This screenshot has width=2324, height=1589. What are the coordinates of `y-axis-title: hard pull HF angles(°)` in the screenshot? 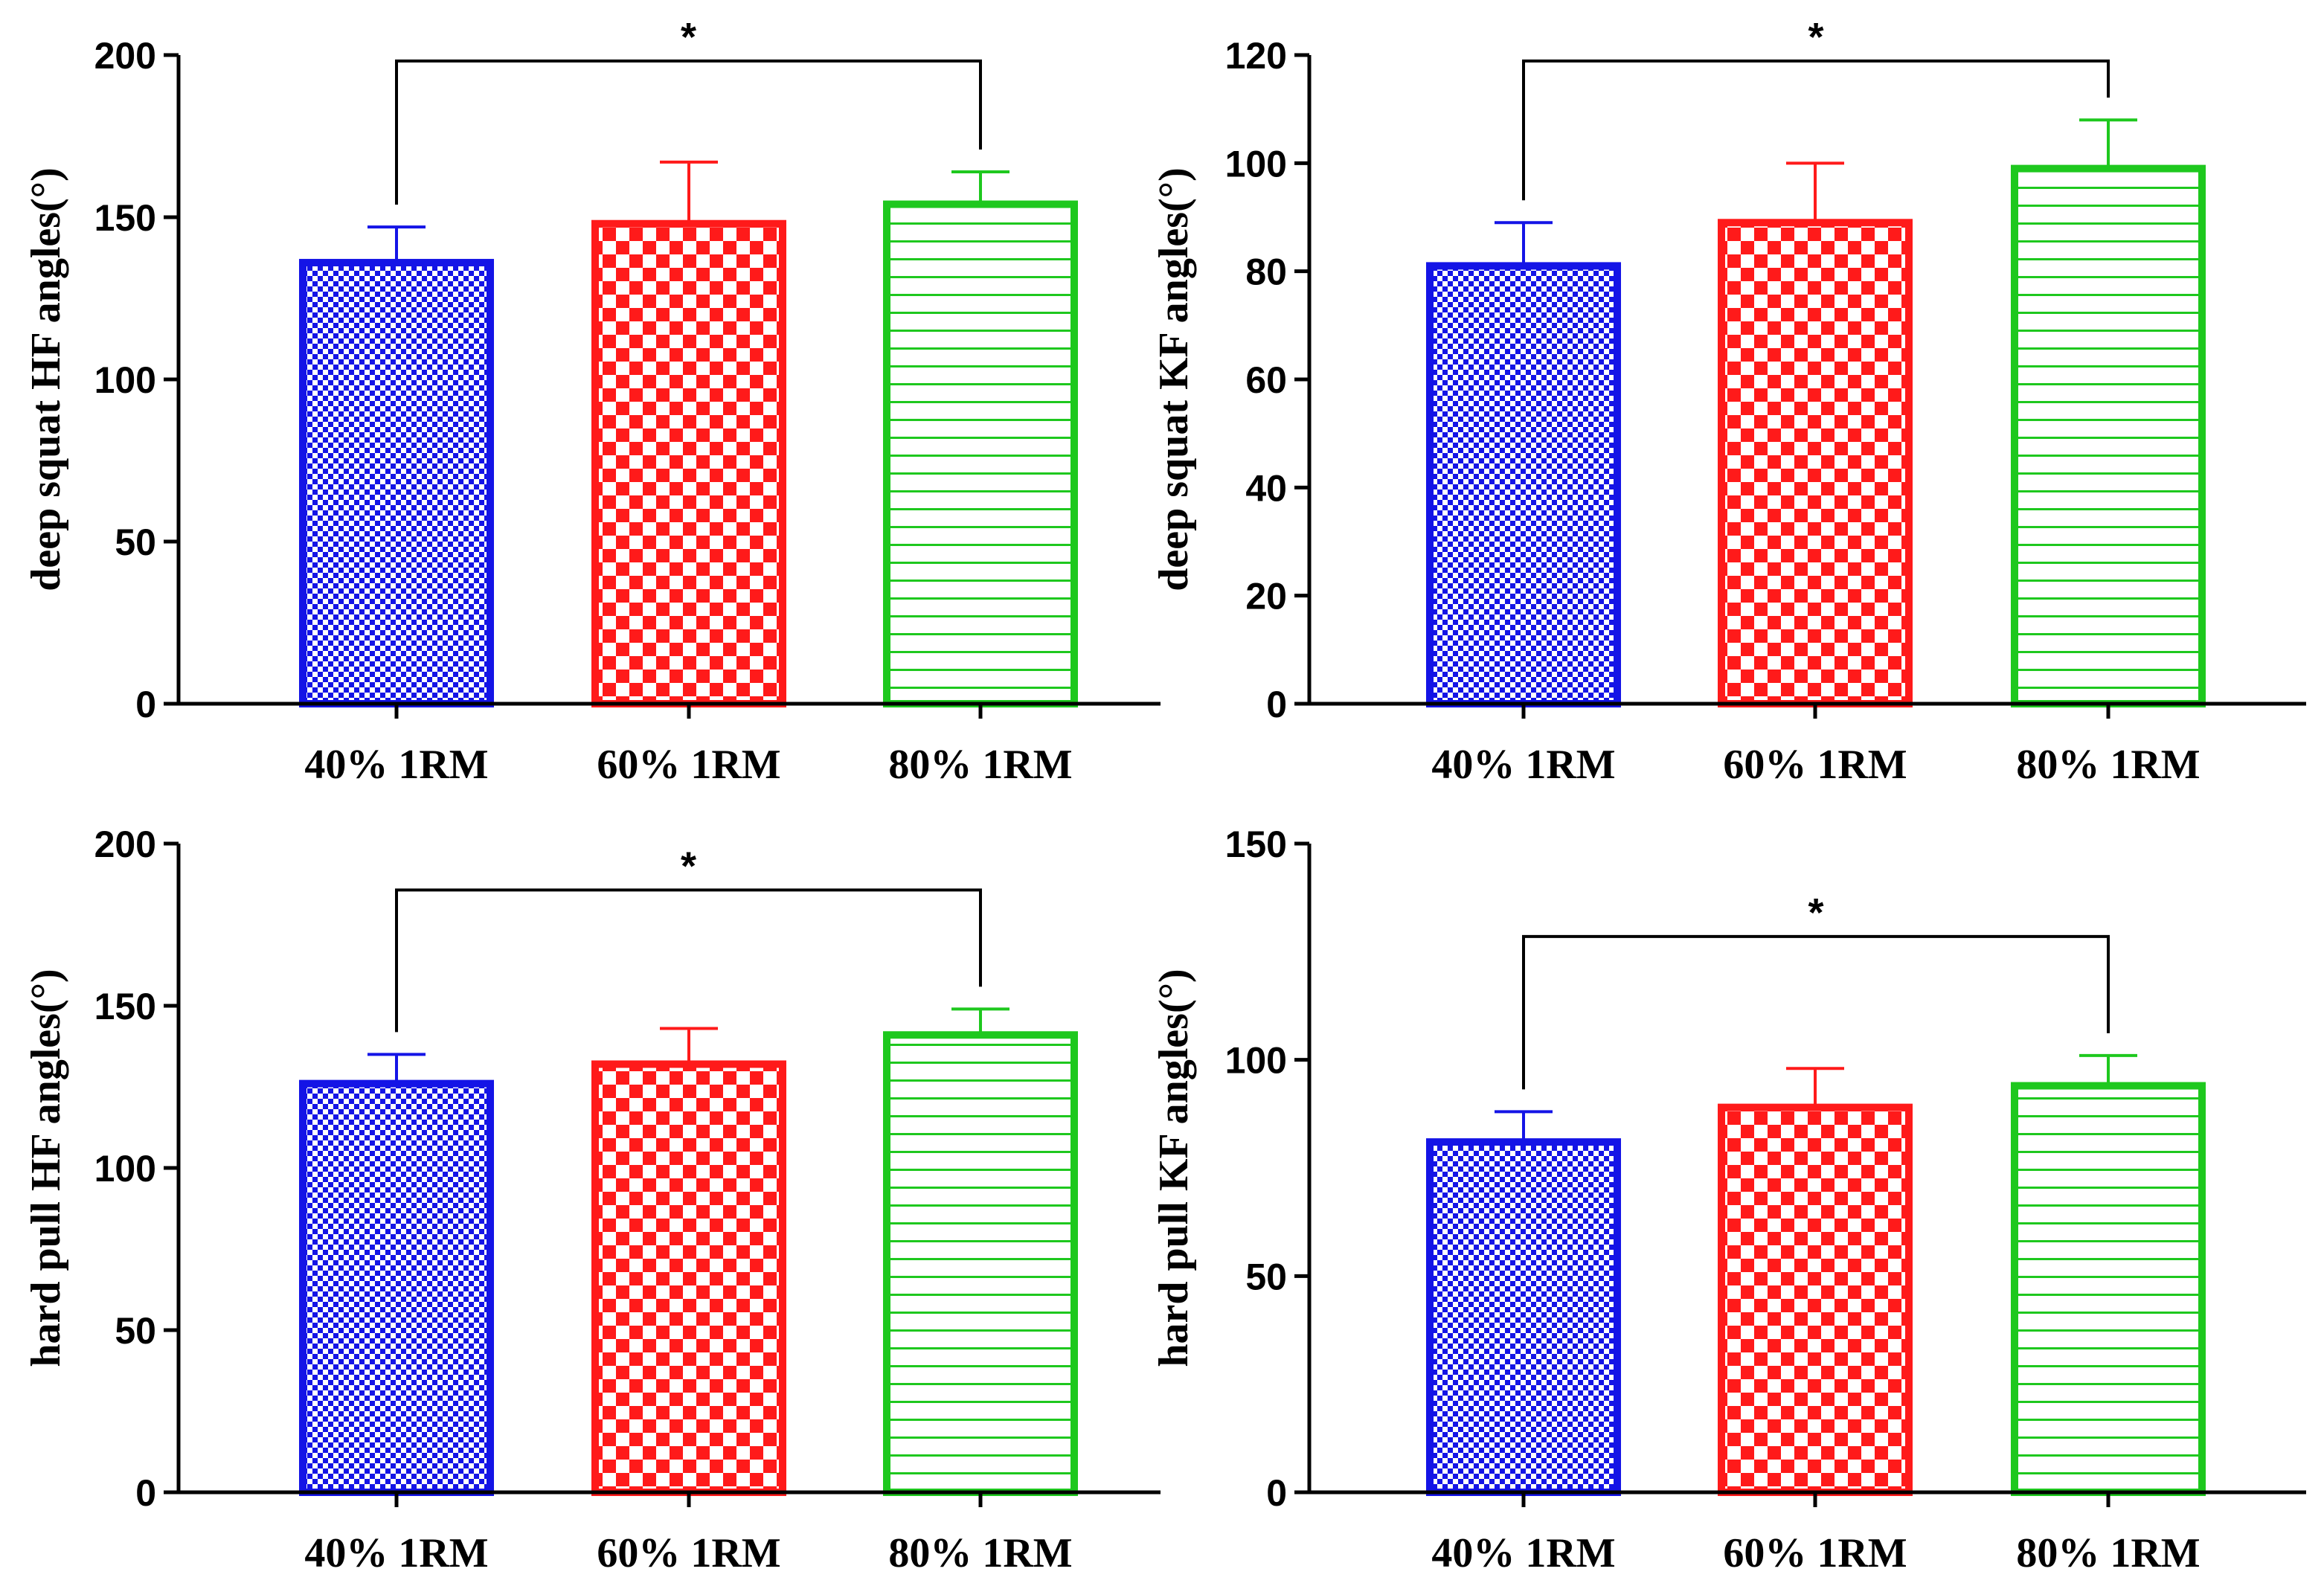 It's located at (46, 1168).